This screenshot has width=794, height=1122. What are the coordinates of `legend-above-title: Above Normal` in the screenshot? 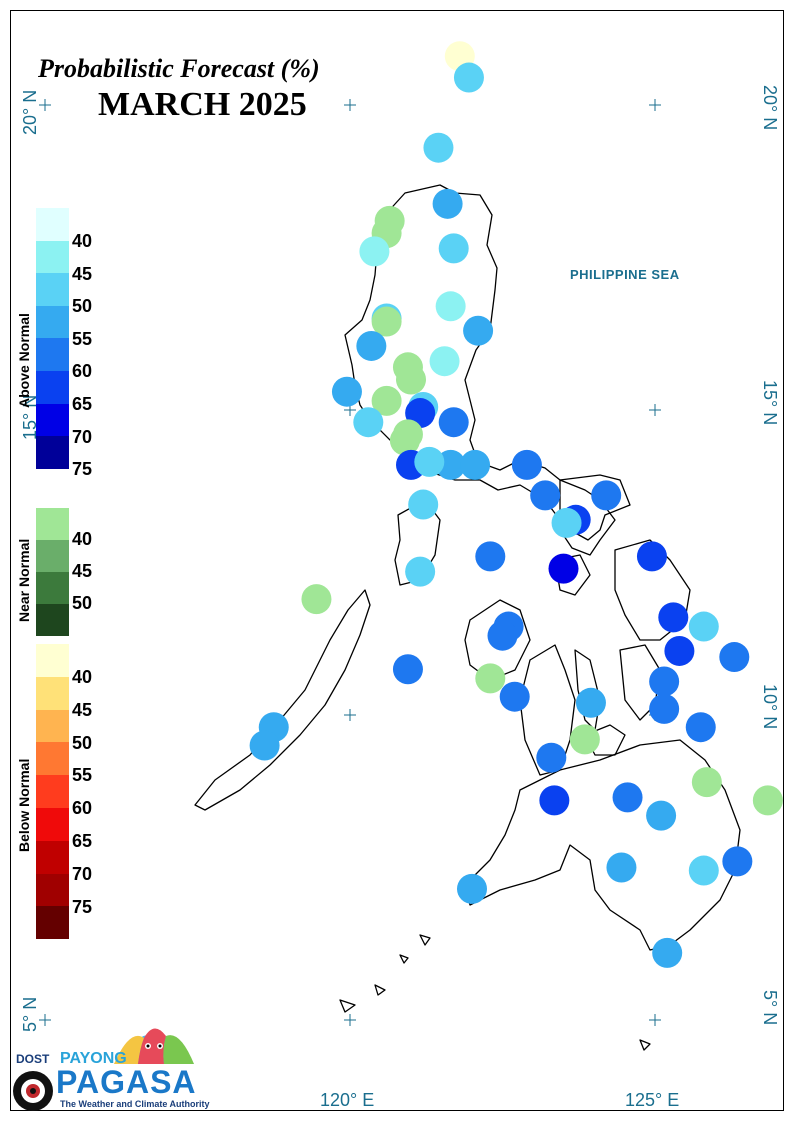 It's located at (24, 360).